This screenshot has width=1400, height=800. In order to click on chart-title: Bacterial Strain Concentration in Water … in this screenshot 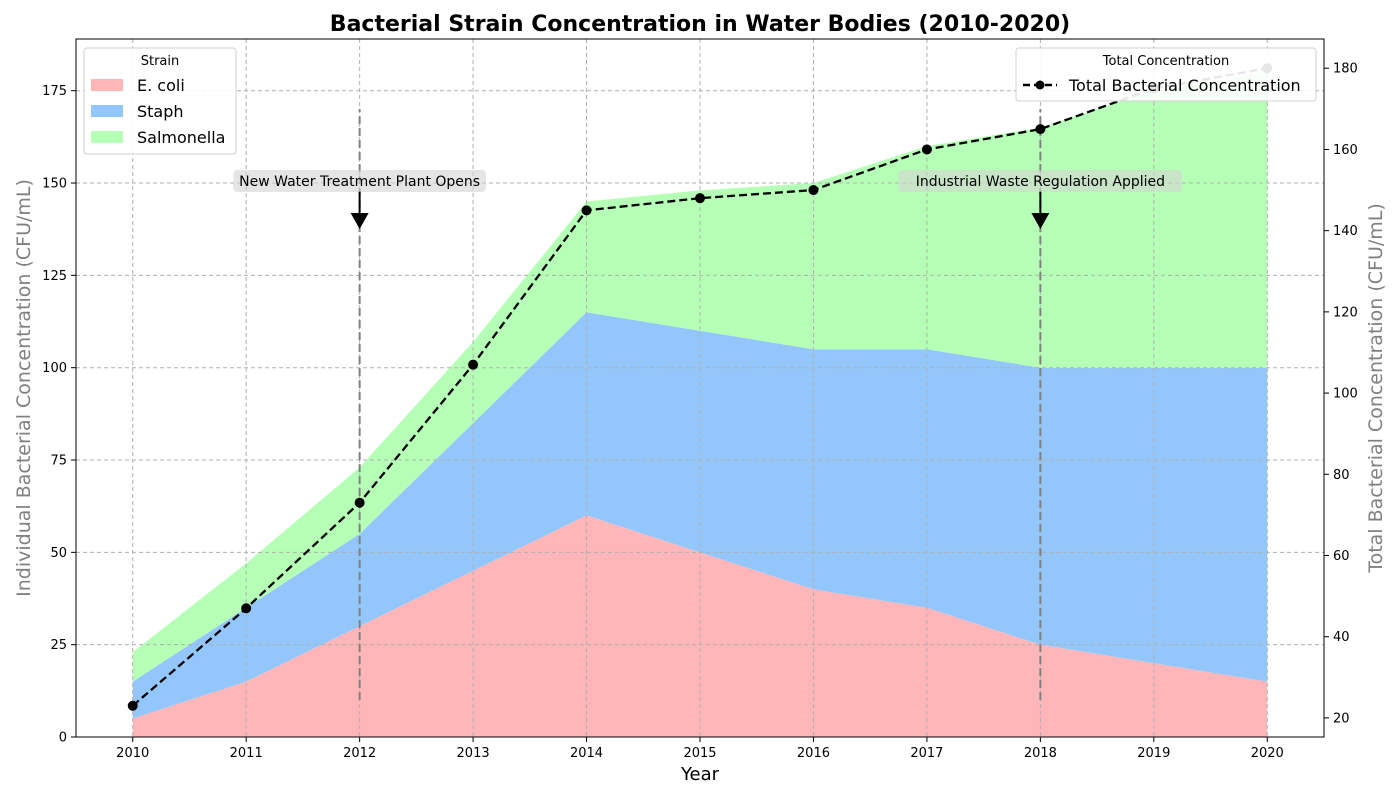, I will do `click(700, 24)`.